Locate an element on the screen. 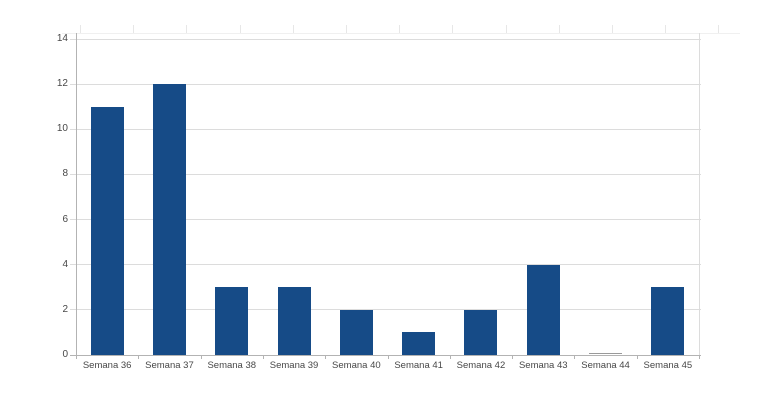 This screenshot has height=413, width=768. x-axis-label: Semana 44 is located at coordinates (605, 365).